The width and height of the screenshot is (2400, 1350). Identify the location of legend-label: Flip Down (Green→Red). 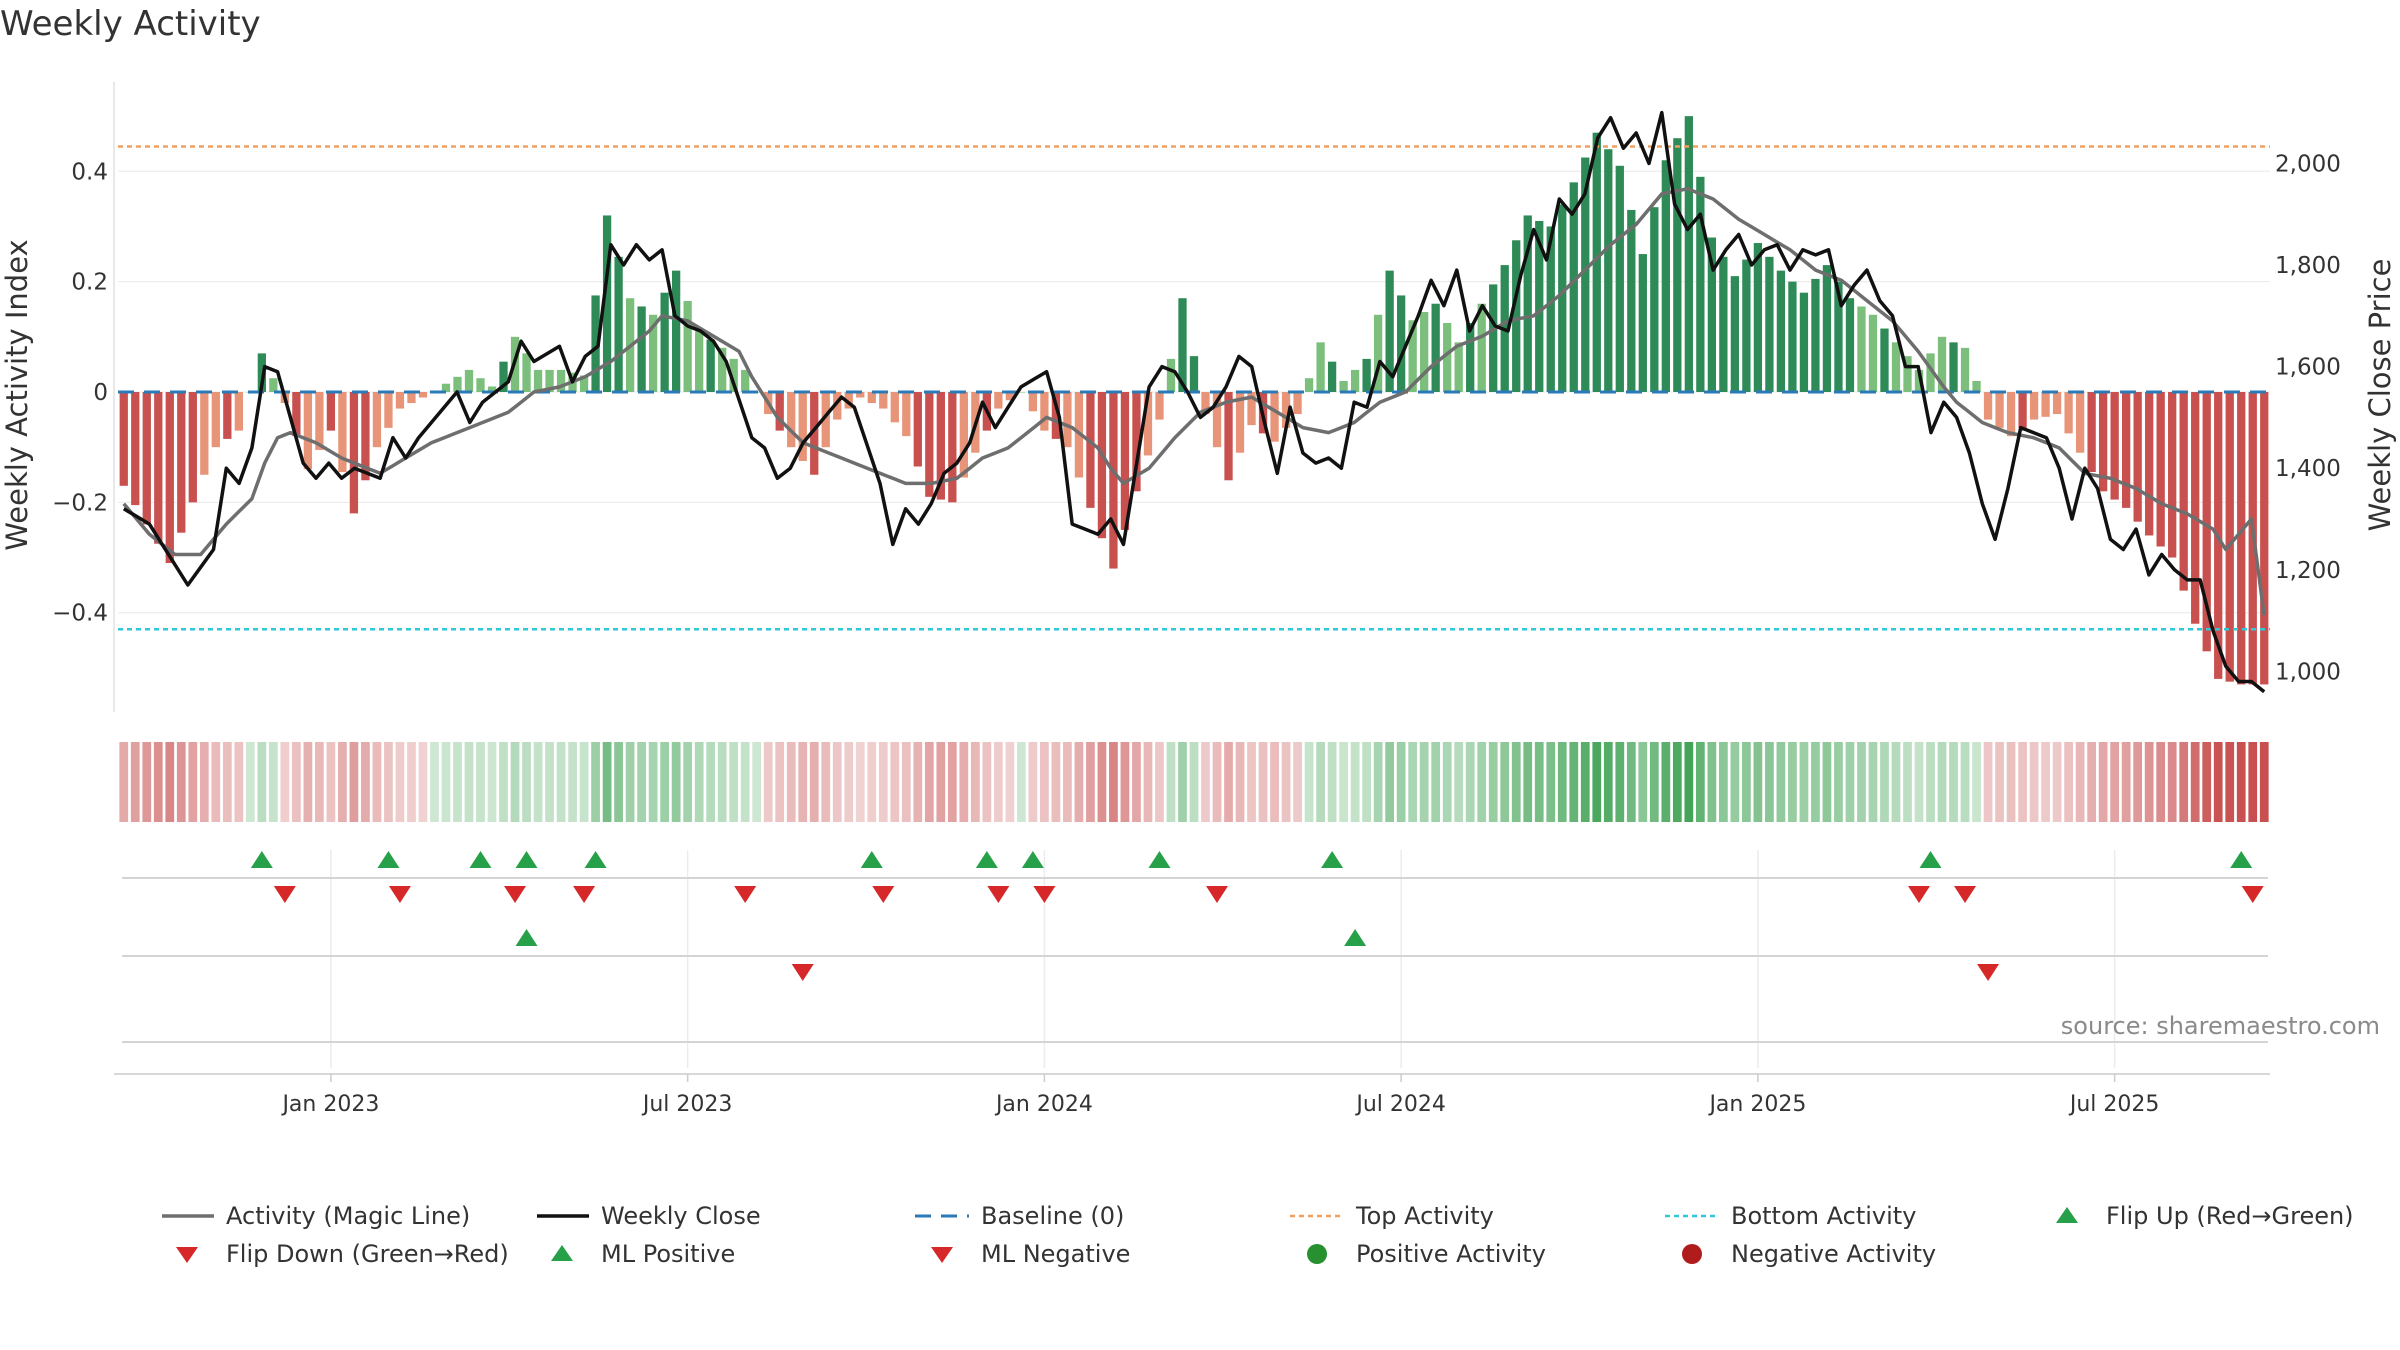
(367, 1254).